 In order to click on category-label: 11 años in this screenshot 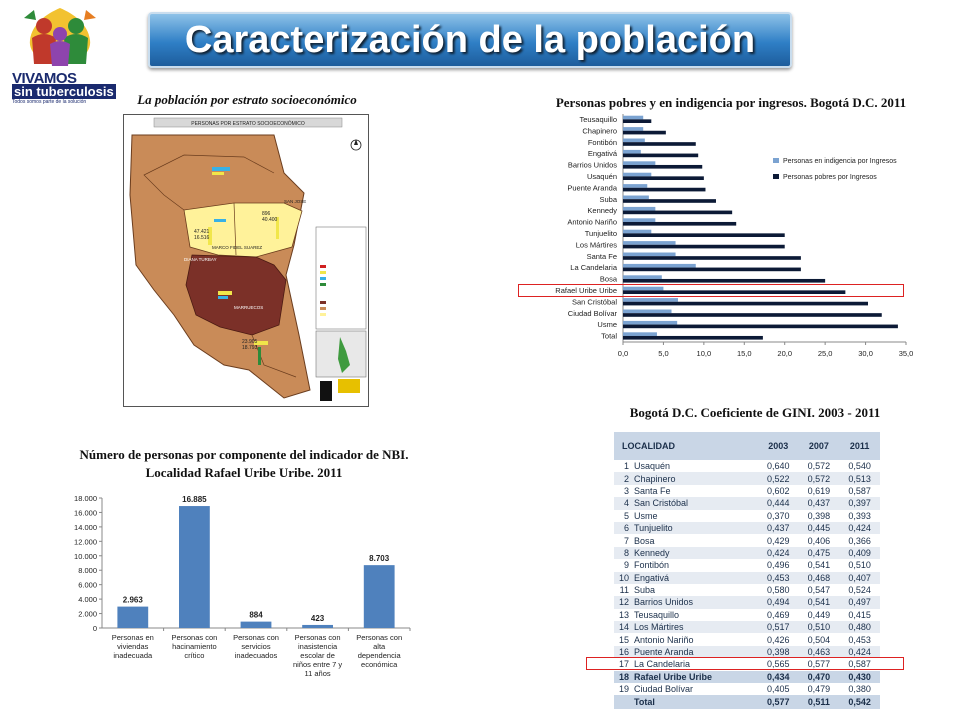, I will do `click(318, 673)`.